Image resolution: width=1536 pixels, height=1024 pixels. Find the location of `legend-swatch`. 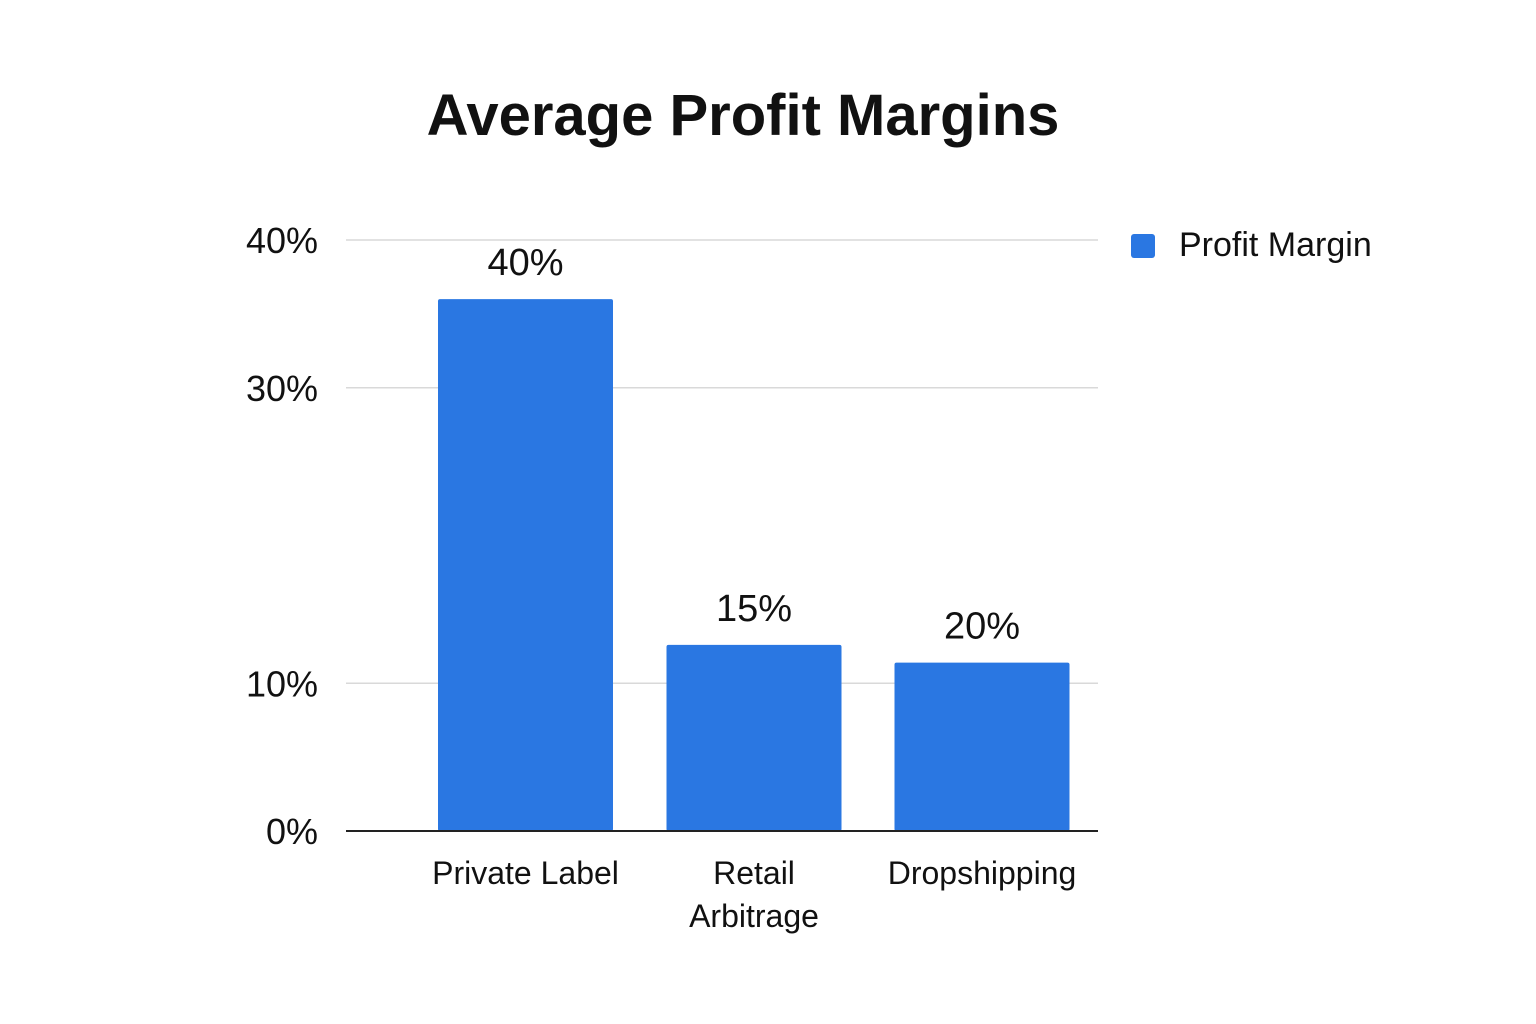

legend-swatch is located at coordinates (1143, 245).